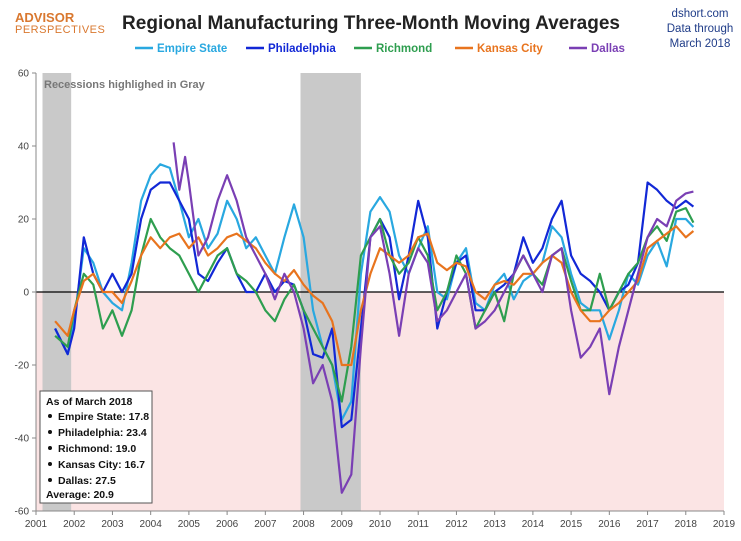 The width and height of the screenshot is (741, 541). I want to click on y-tick-label: 0, so click(26, 293).